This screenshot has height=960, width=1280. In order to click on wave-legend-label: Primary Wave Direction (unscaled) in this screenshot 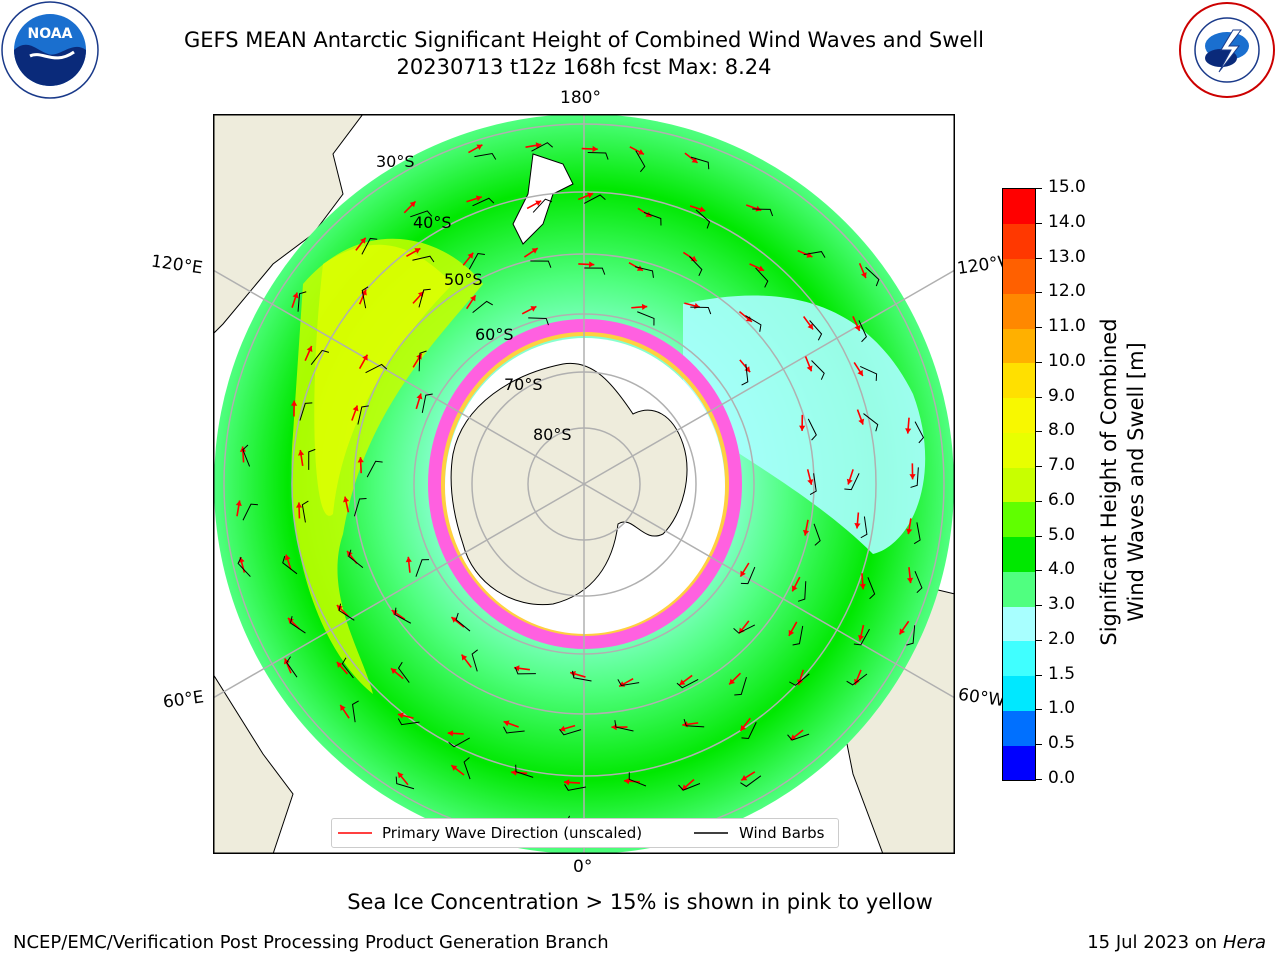, I will do `click(512, 833)`.